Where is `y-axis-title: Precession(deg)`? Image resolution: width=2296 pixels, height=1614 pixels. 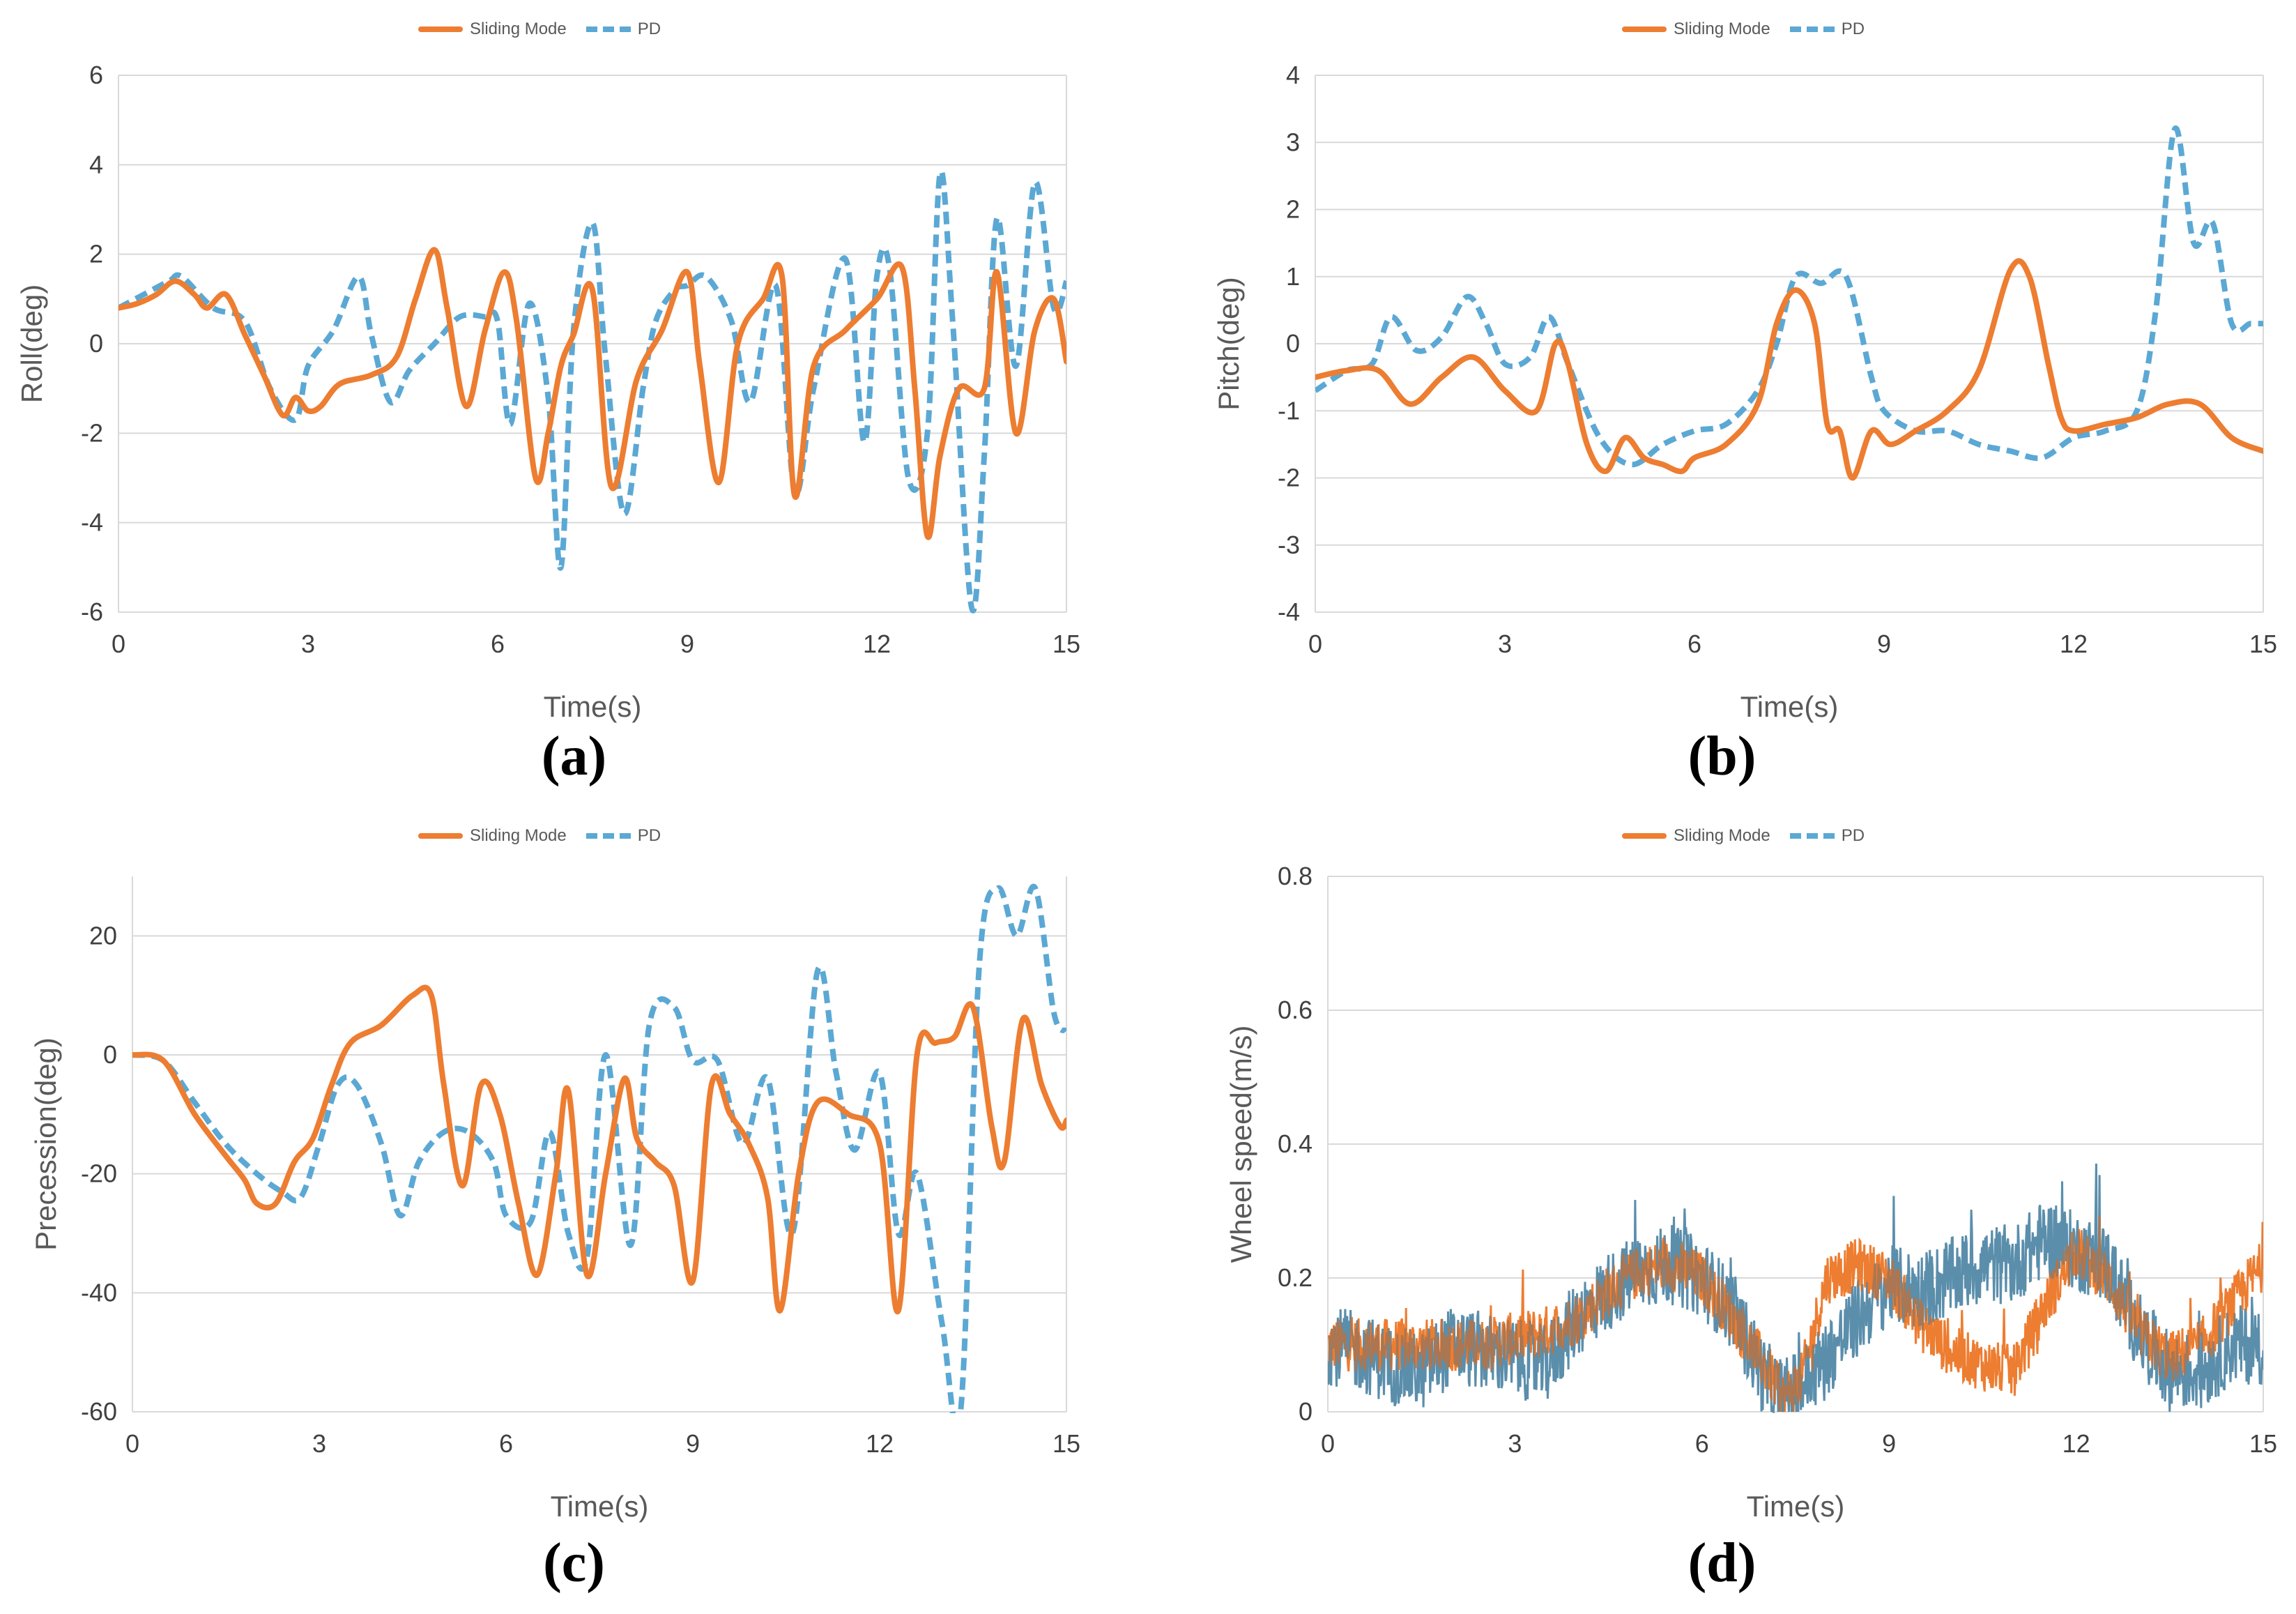
y-axis-title: Precession(deg) is located at coordinates (46, 1144).